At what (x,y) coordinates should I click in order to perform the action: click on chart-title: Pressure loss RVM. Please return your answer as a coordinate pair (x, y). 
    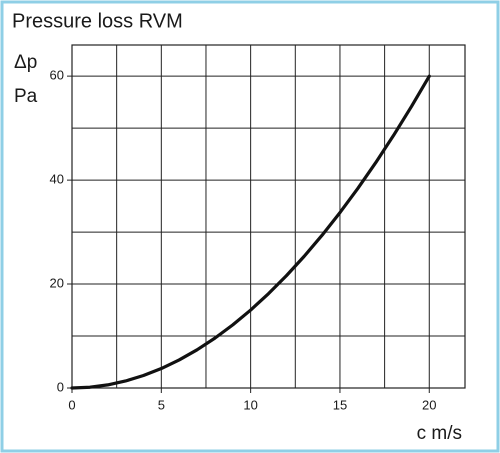
    Looking at the image, I should click on (97, 21).